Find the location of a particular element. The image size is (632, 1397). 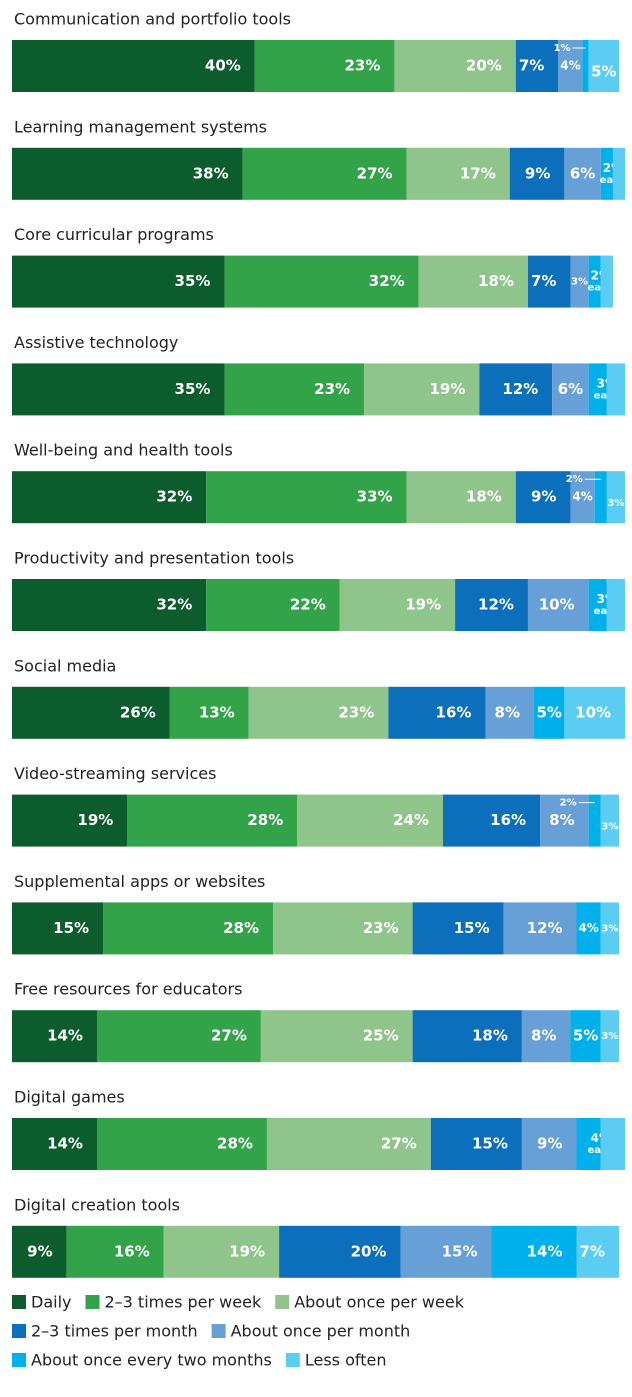

value-label: 13% is located at coordinates (217, 712).